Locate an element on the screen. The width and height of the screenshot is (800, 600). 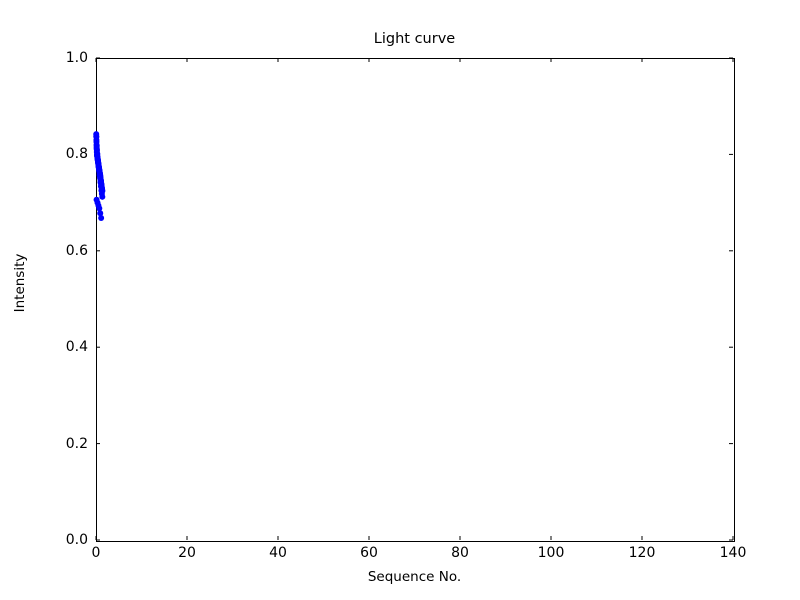
x-tick-label: 60 is located at coordinates (369, 553).